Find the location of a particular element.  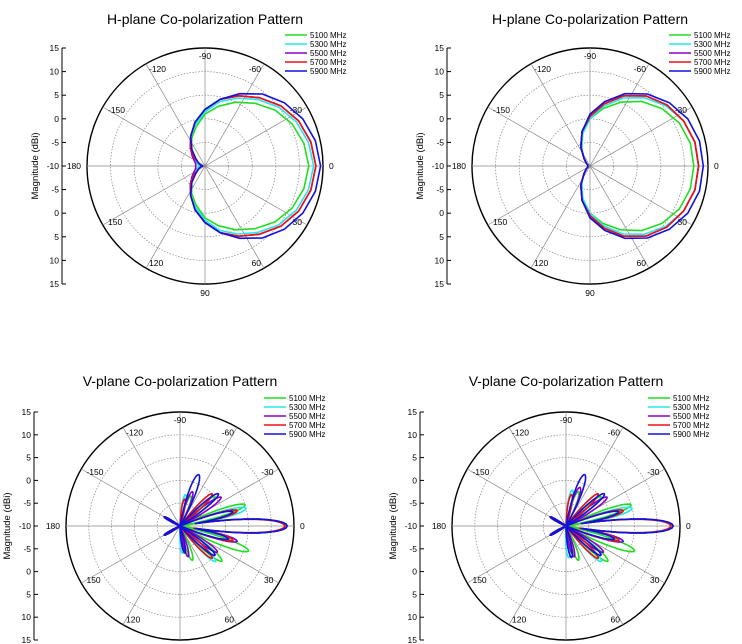

series-line-5300-mhz is located at coordinates (252, 166).